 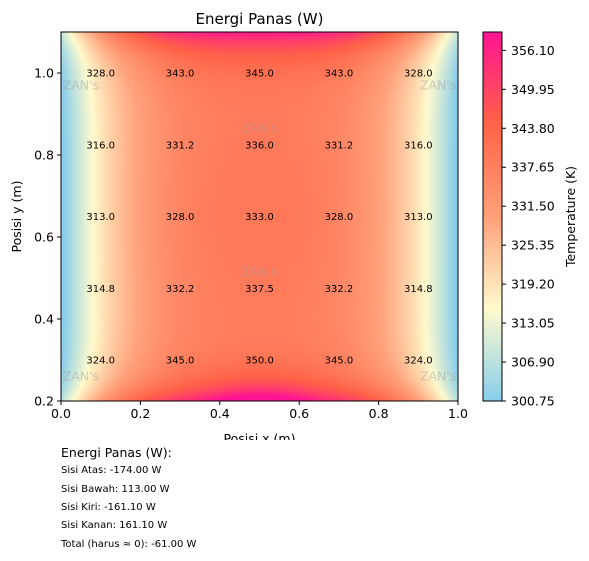 I want to click on watermark-1: ZAN's, so click(x=438, y=84).